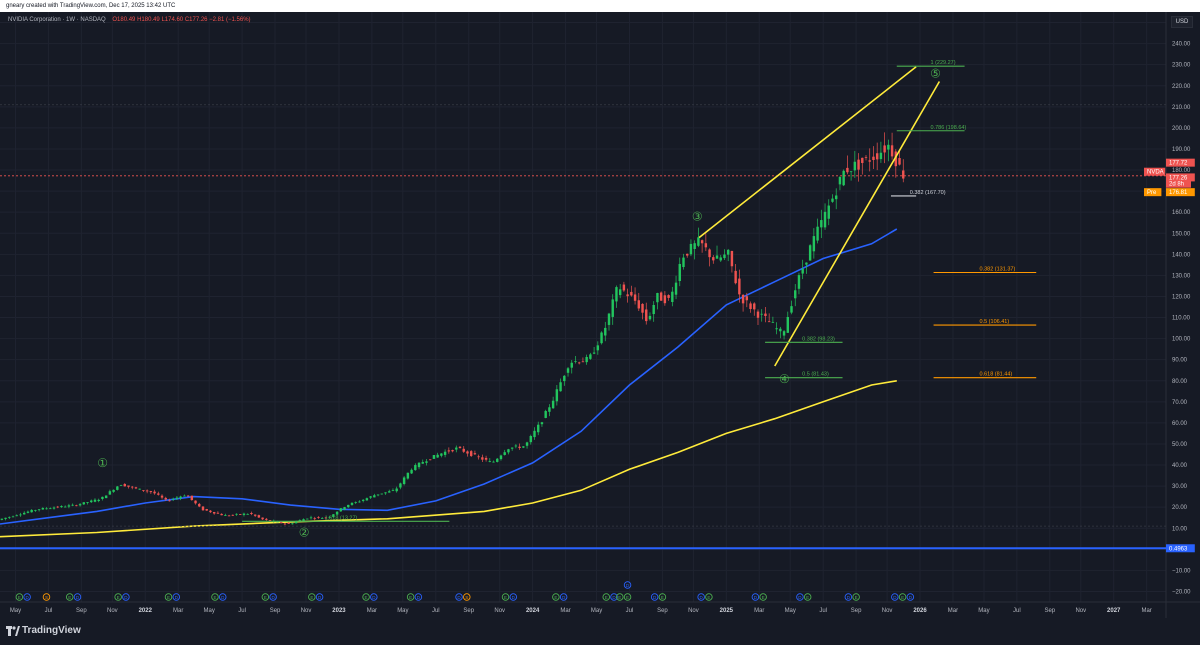  I want to click on y-tick-label: 200.00, so click(1181, 129).